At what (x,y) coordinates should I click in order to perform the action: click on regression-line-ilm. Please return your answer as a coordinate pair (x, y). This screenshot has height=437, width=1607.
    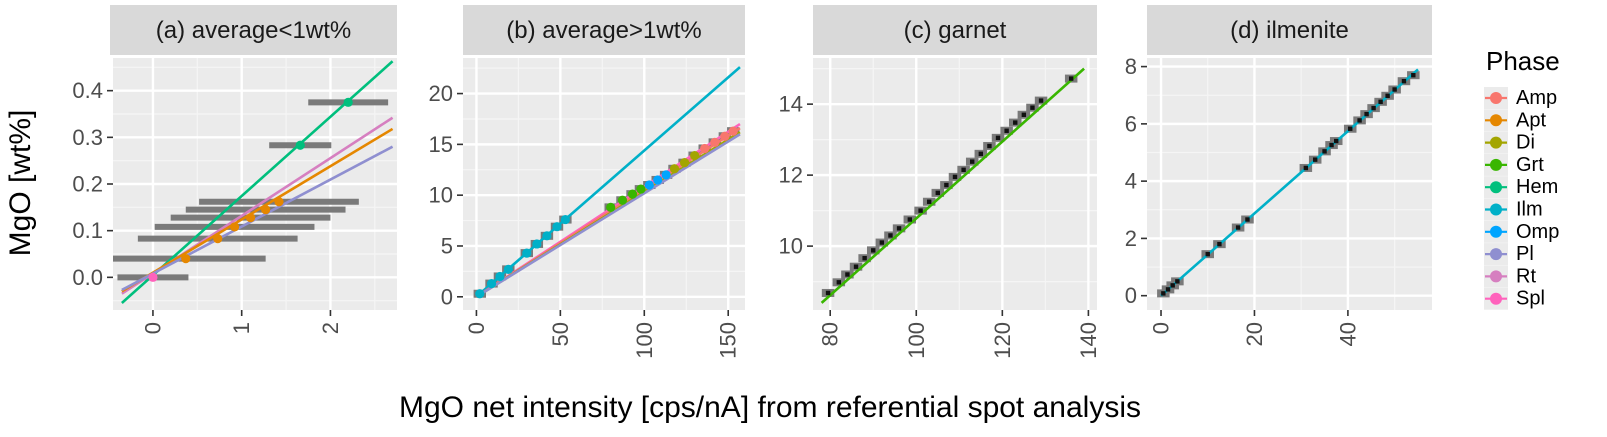
    Looking at the image, I should click on (608, 182).